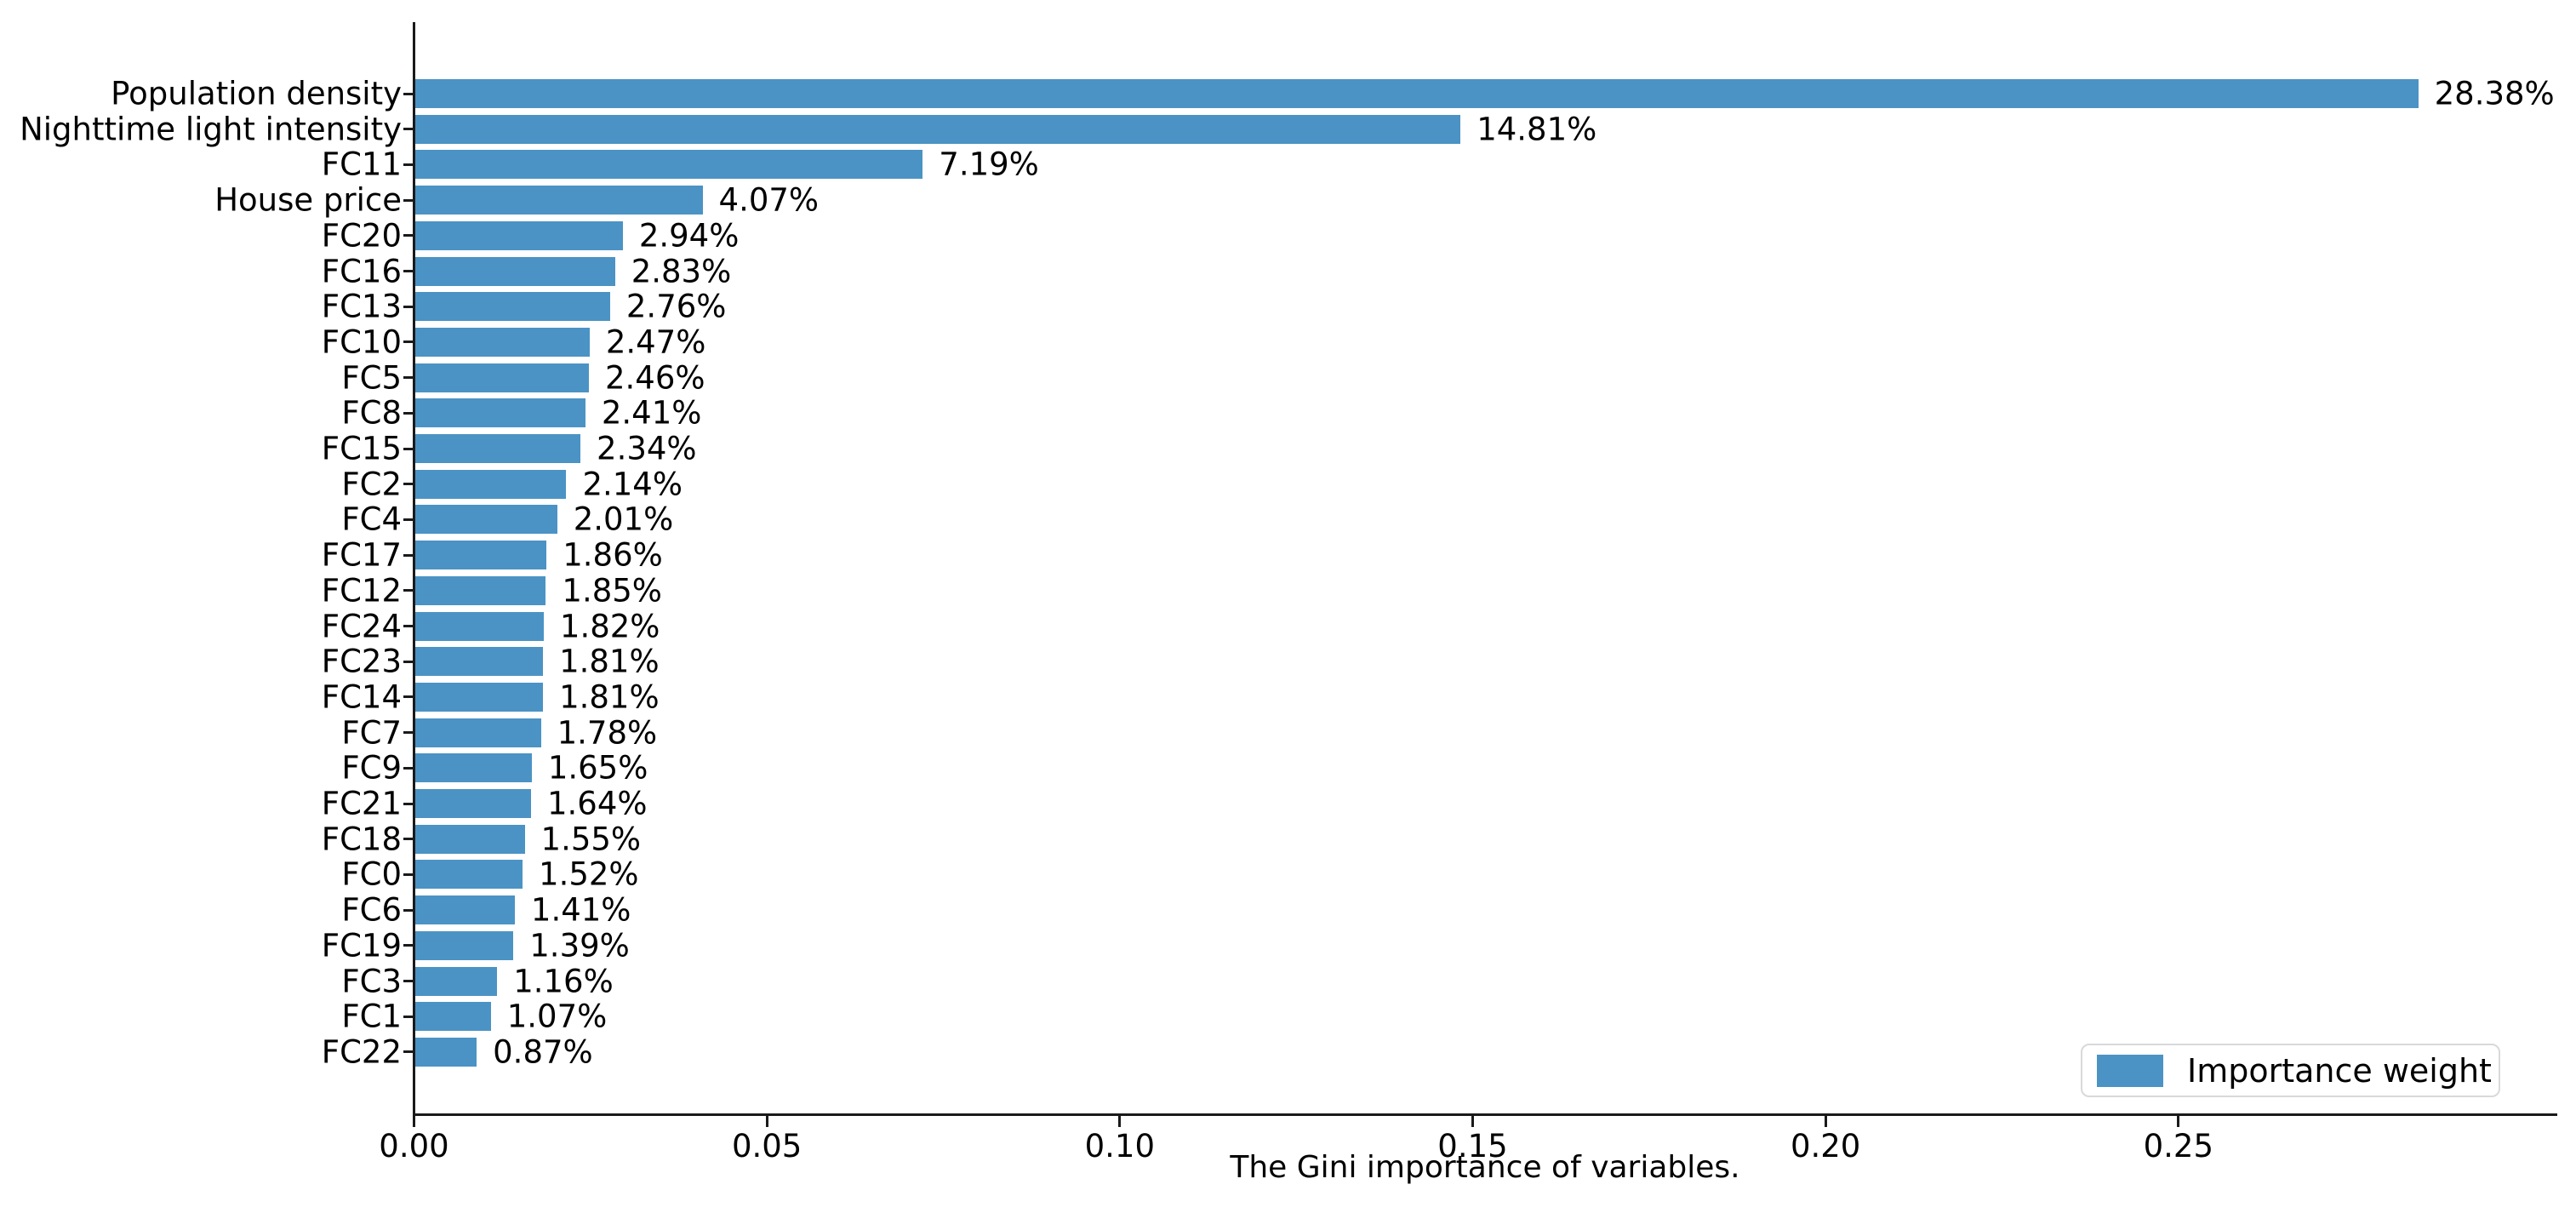  What do you see at coordinates (361, 946) in the screenshot?
I see `y-tick-label: FC19` at bounding box center [361, 946].